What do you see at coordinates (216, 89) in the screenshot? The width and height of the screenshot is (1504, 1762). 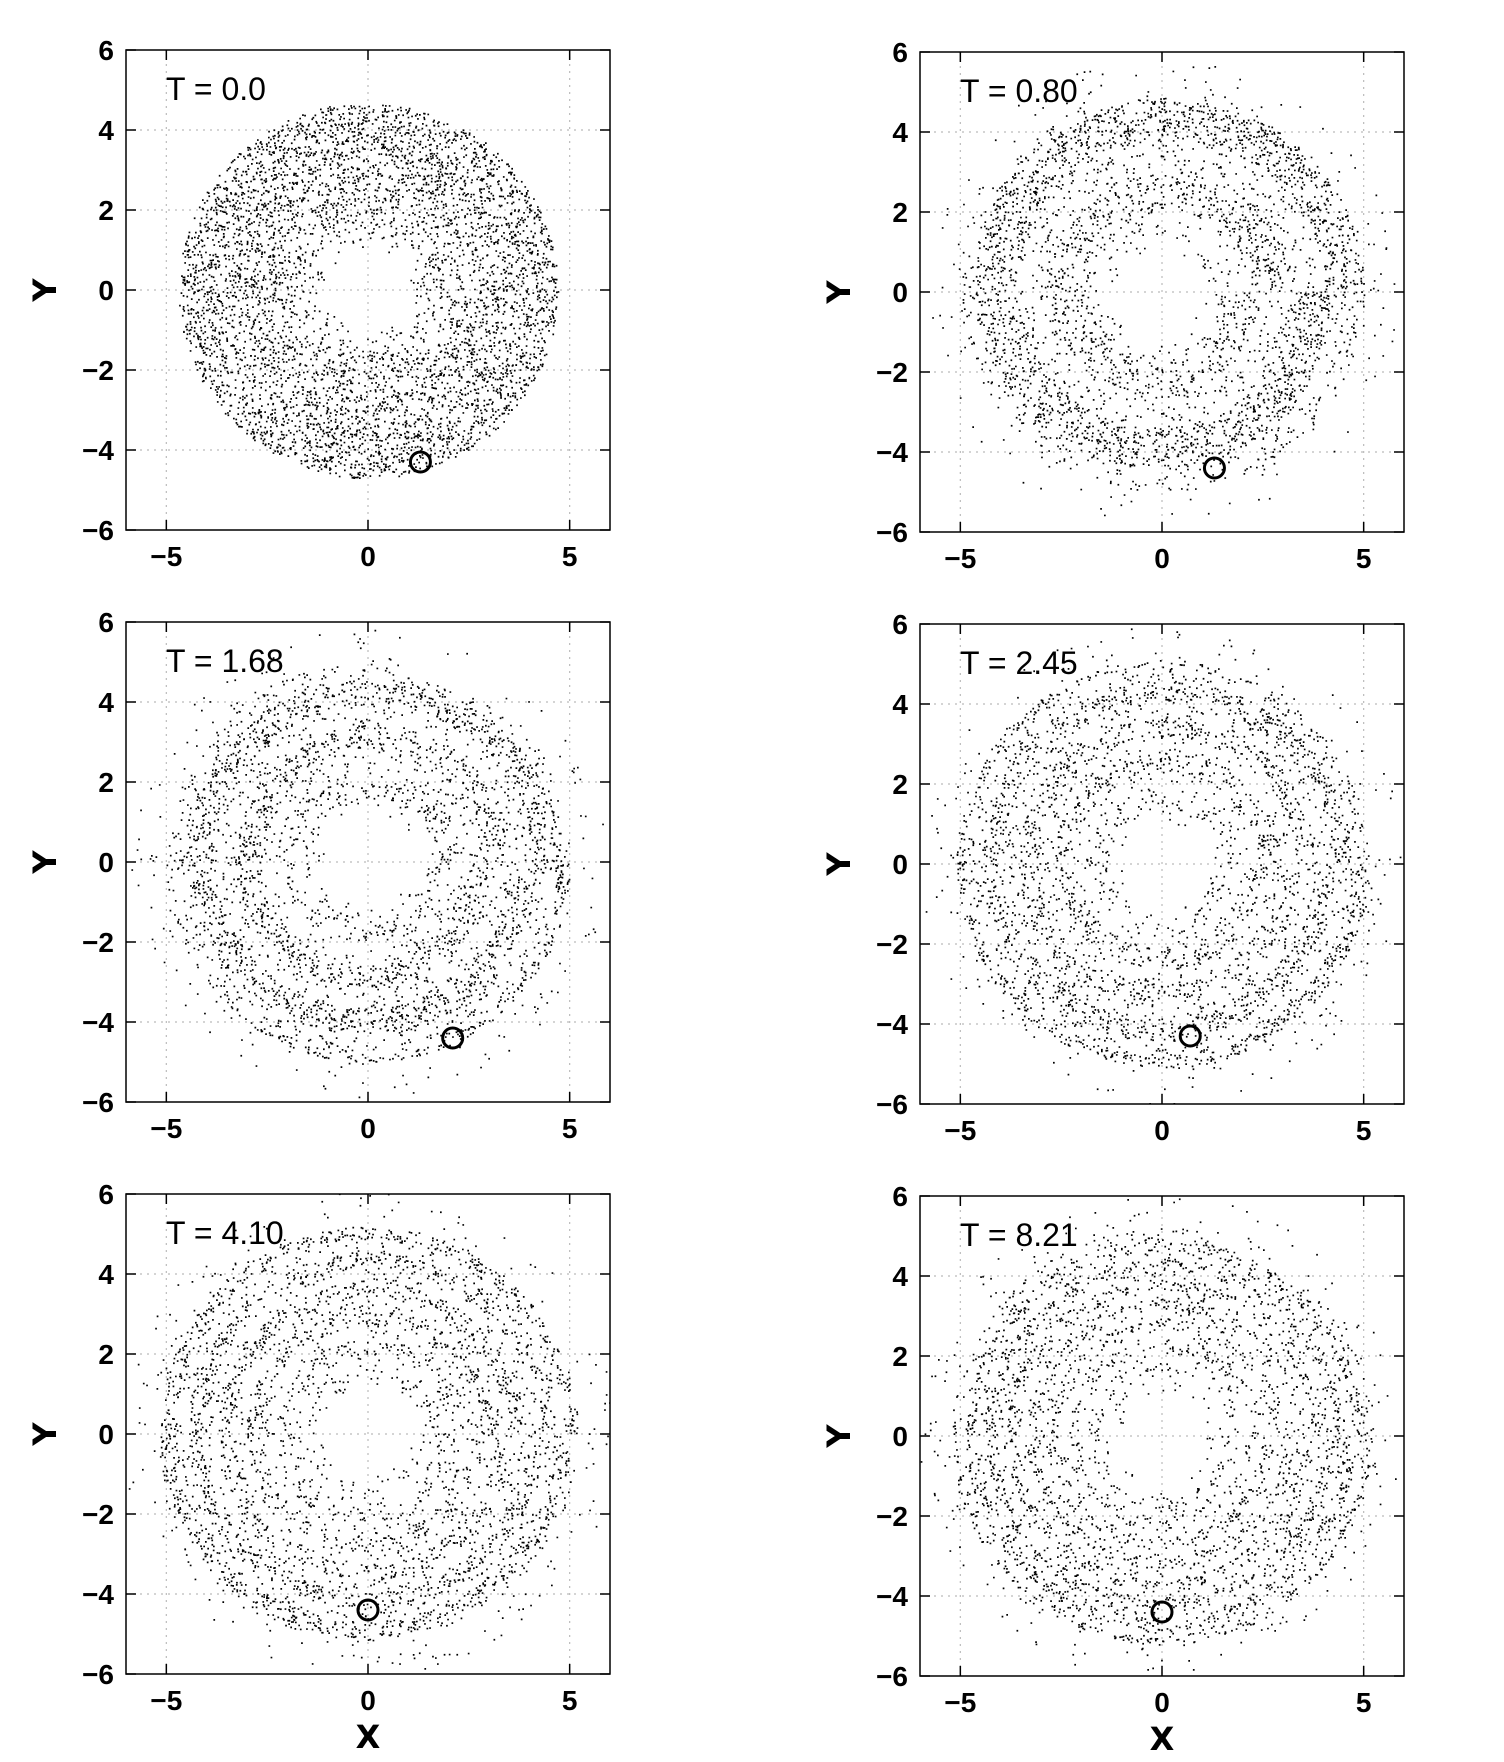 I see `panel-time-label: T = 0.0` at bounding box center [216, 89].